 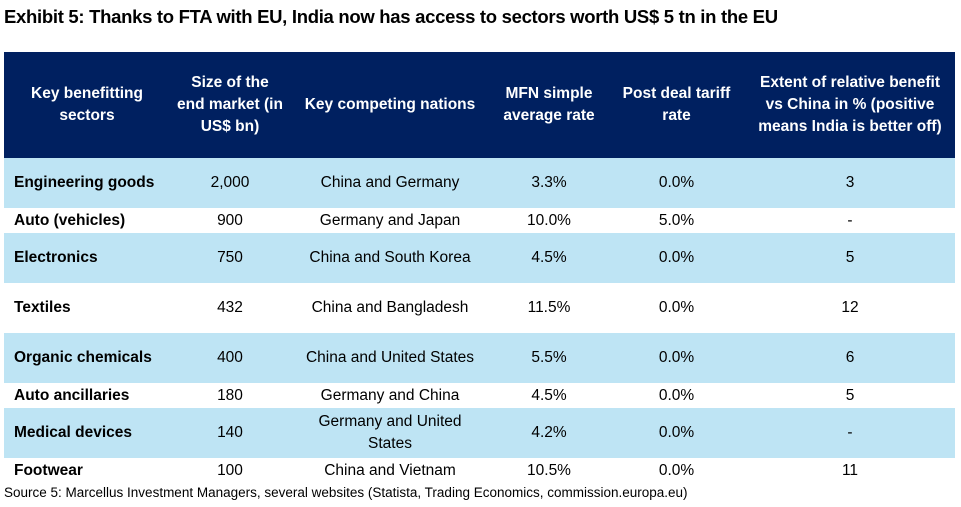 I want to click on cell-benefit: 12, so click(x=850, y=307).